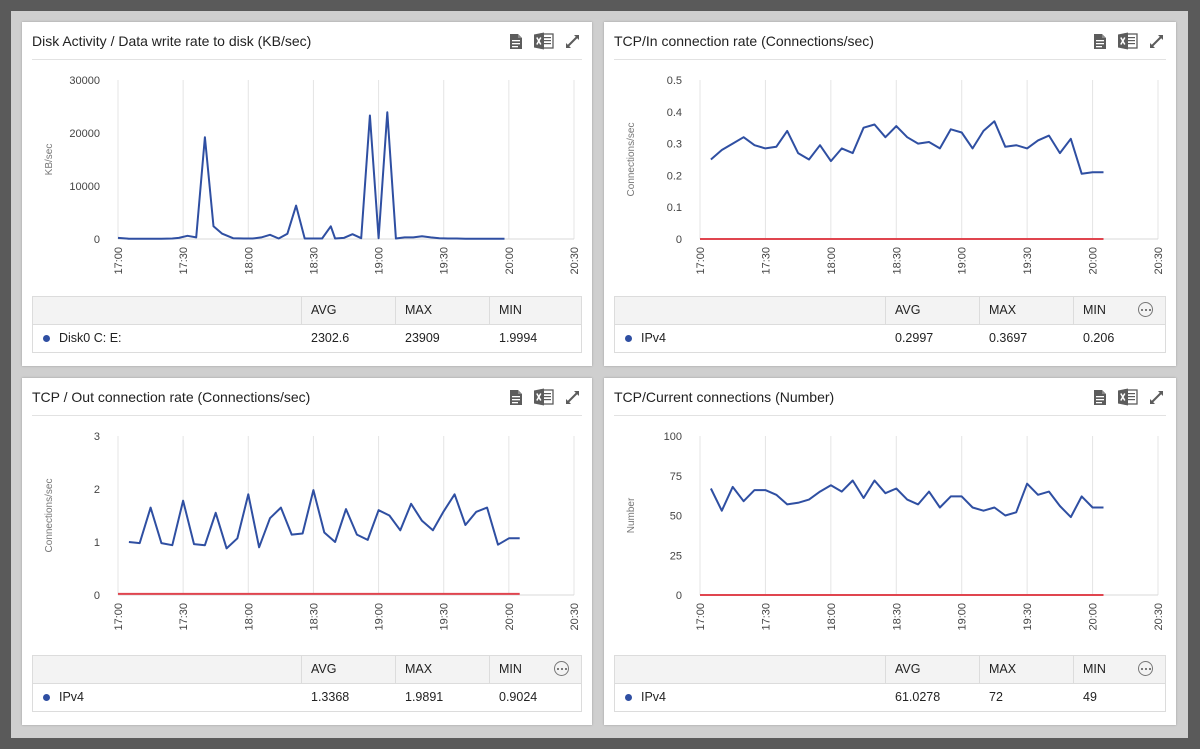 The width and height of the screenshot is (1200, 749). What do you see at coordinates (49, 160) in the screenshot?
I see `y-axis-label: KB/sec` at bounding box center [49, 160].